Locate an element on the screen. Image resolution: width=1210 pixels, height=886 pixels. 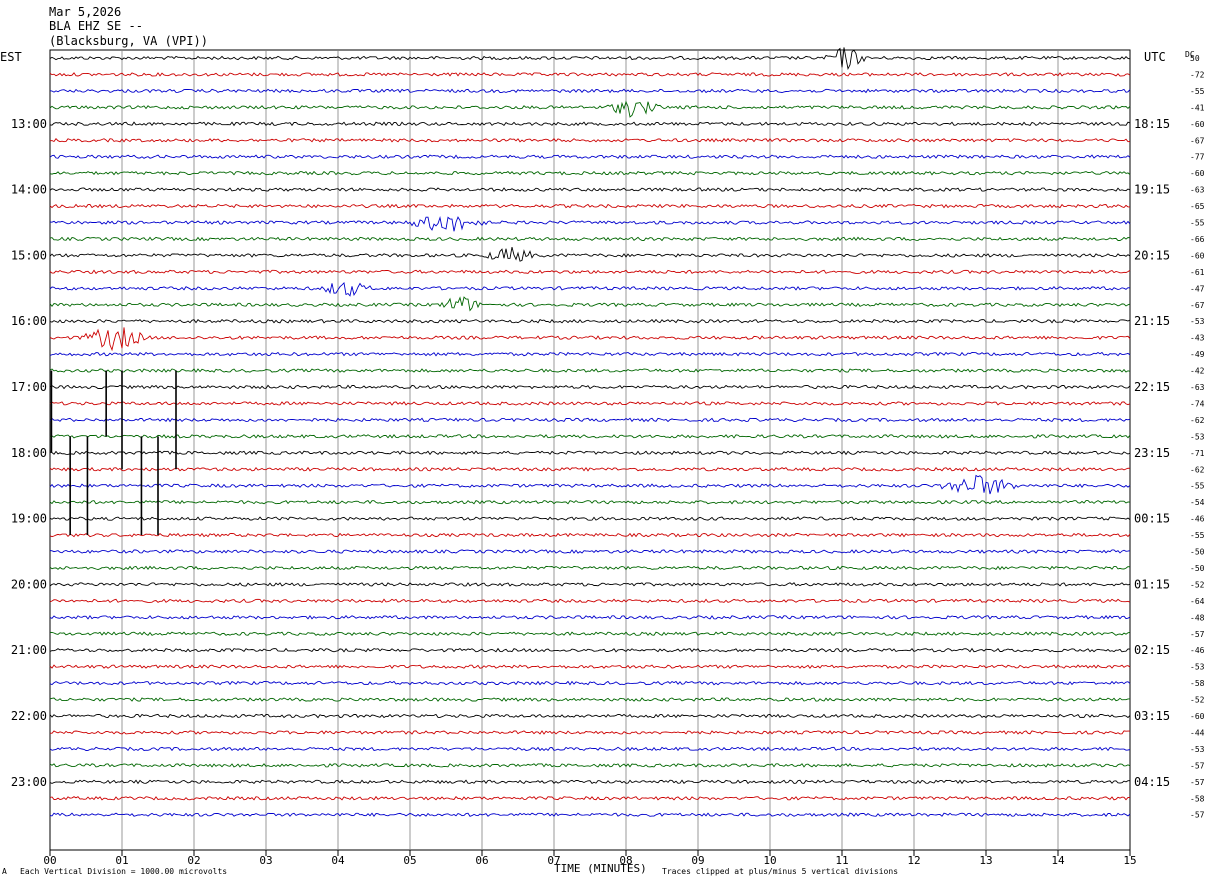
dc-offset-value: -61 is located at coordinates (1197, 272).